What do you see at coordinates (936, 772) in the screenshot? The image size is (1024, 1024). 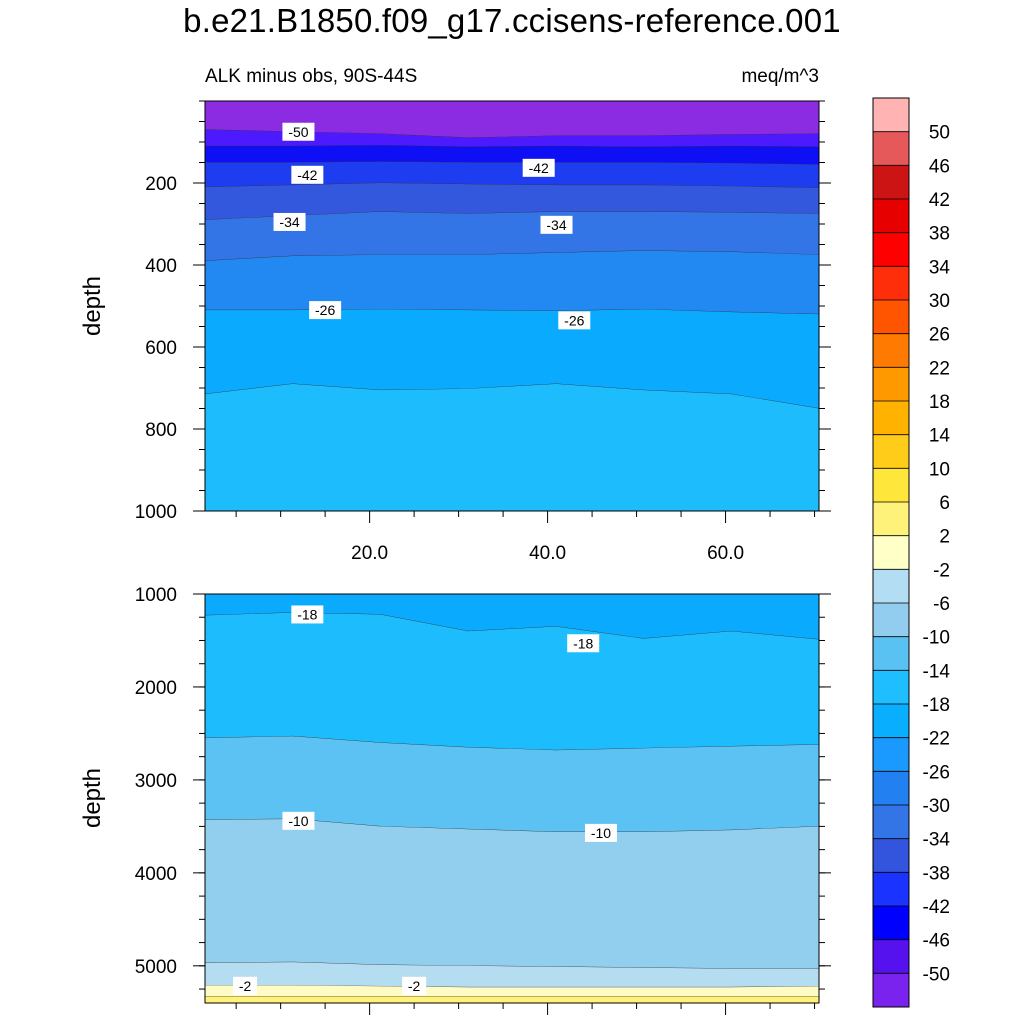 I see `colorbar-label: -26` at bounding box center [936, 772].